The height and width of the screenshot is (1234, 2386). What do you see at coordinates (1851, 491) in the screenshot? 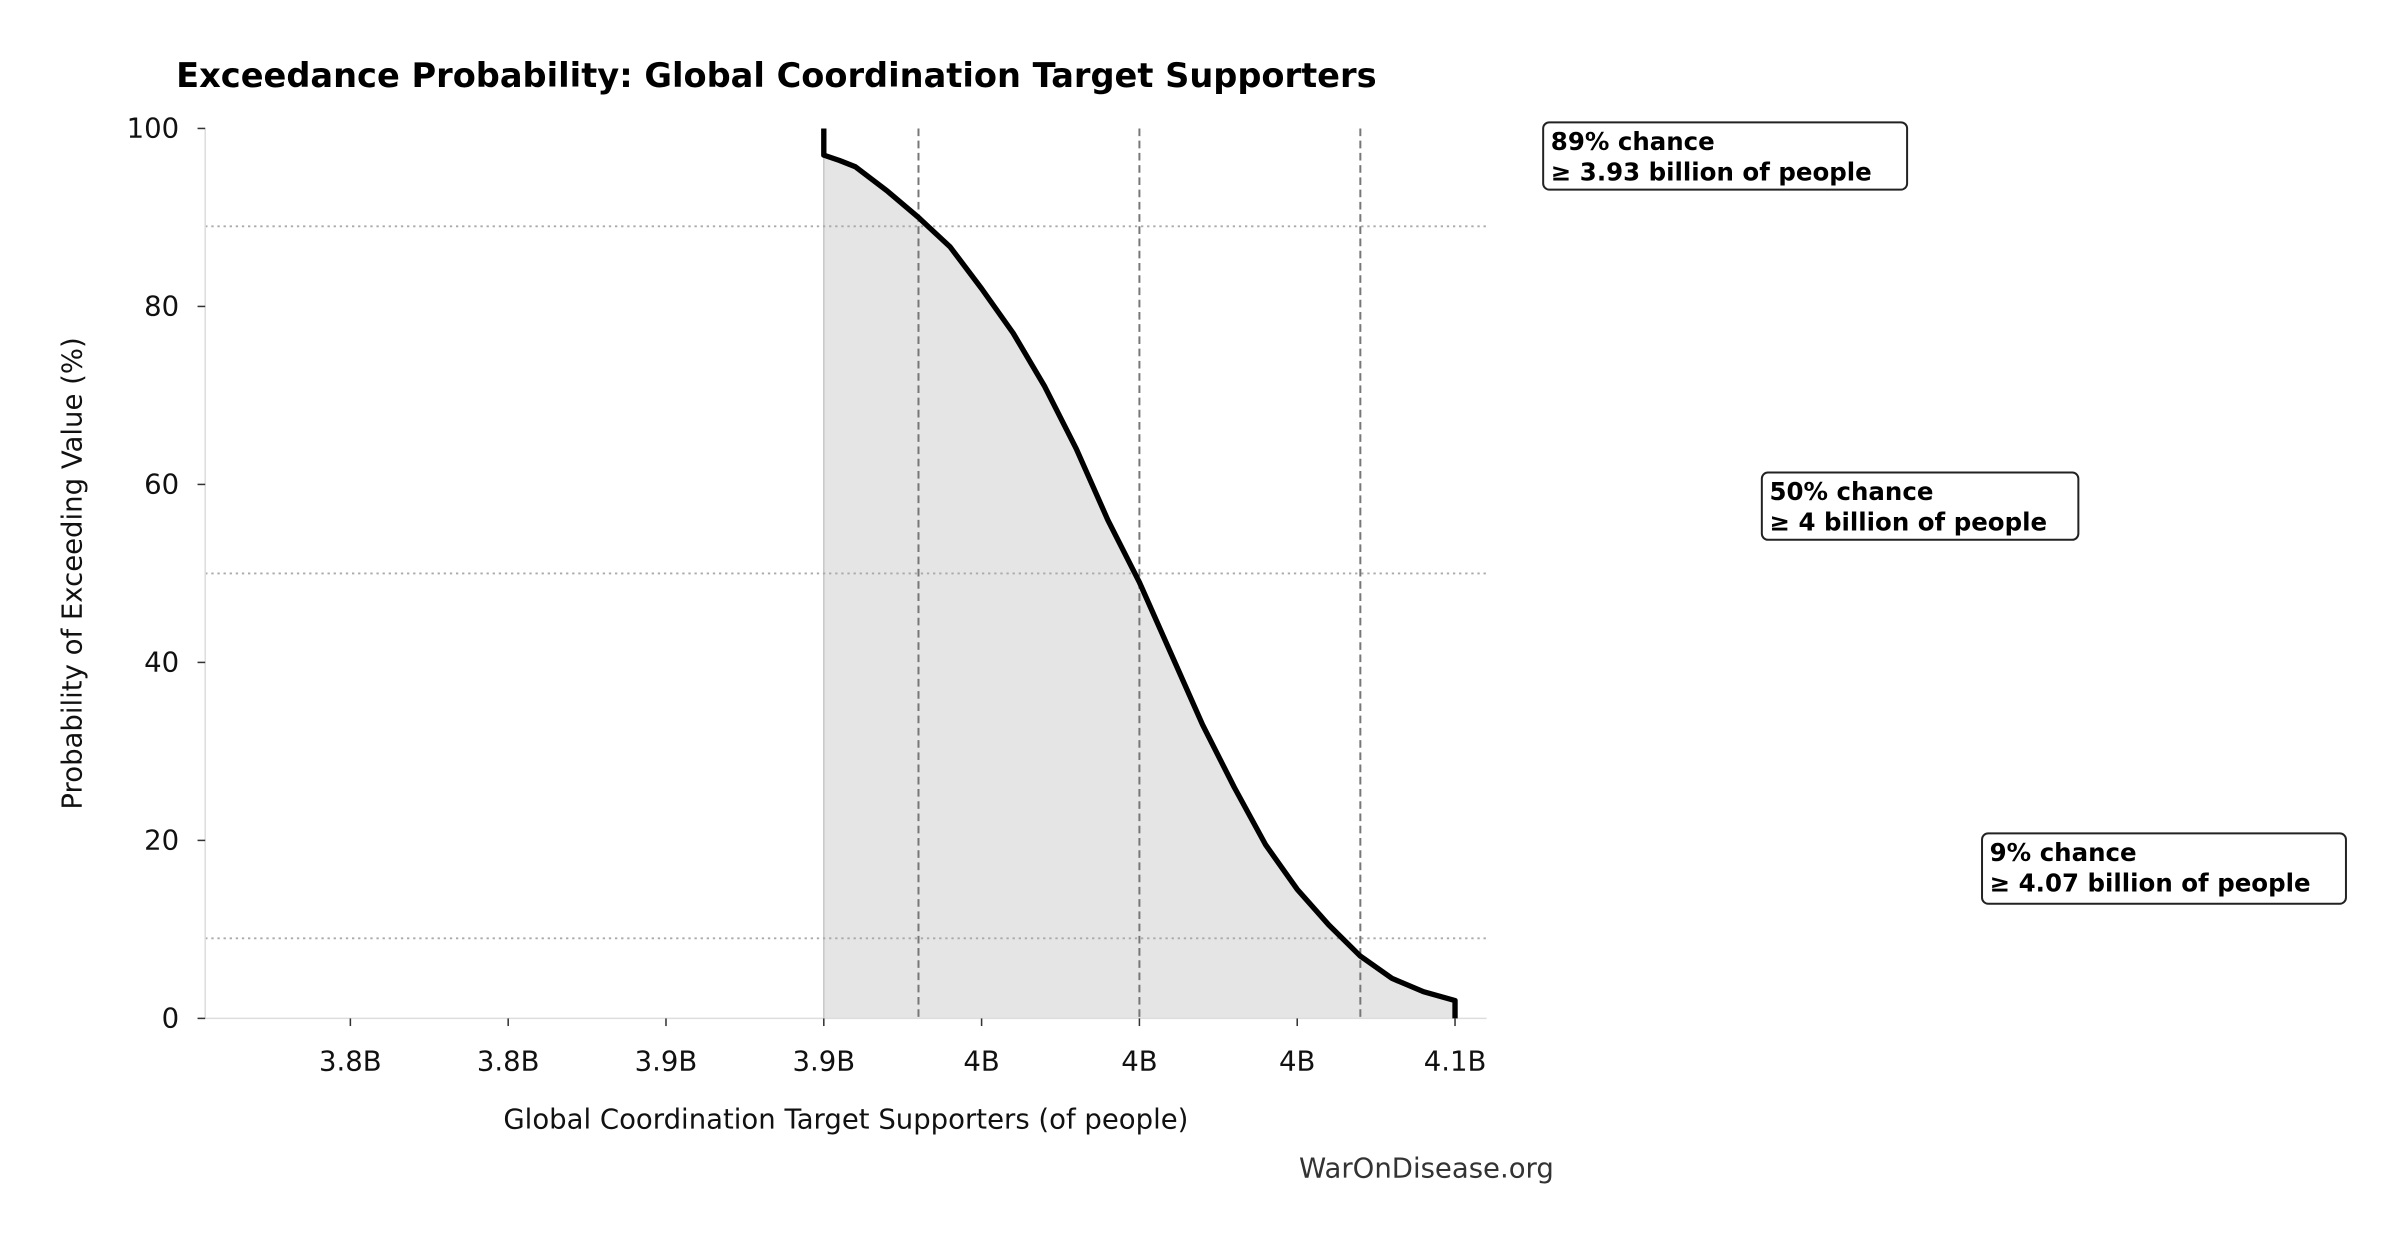
I see `annotation-chance: 50% chance` at bounding box center [1851, 491].